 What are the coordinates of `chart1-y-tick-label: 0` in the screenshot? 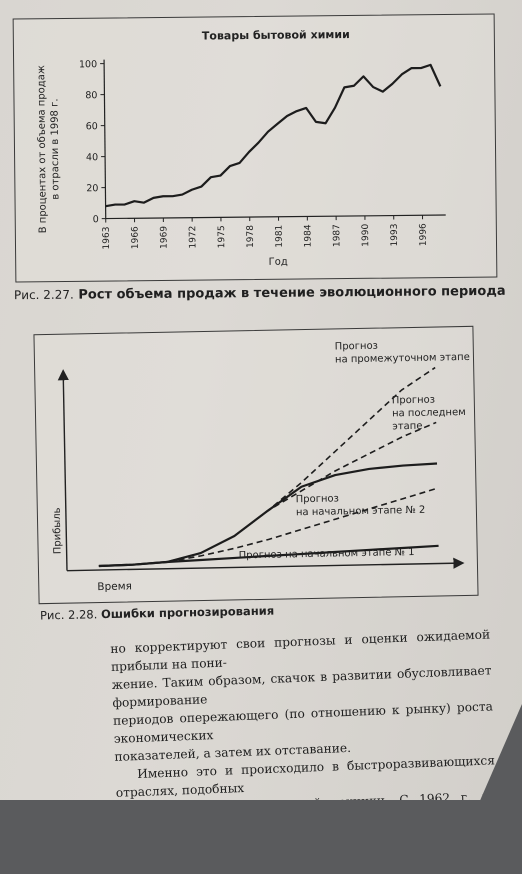 It's located at (96, 219).